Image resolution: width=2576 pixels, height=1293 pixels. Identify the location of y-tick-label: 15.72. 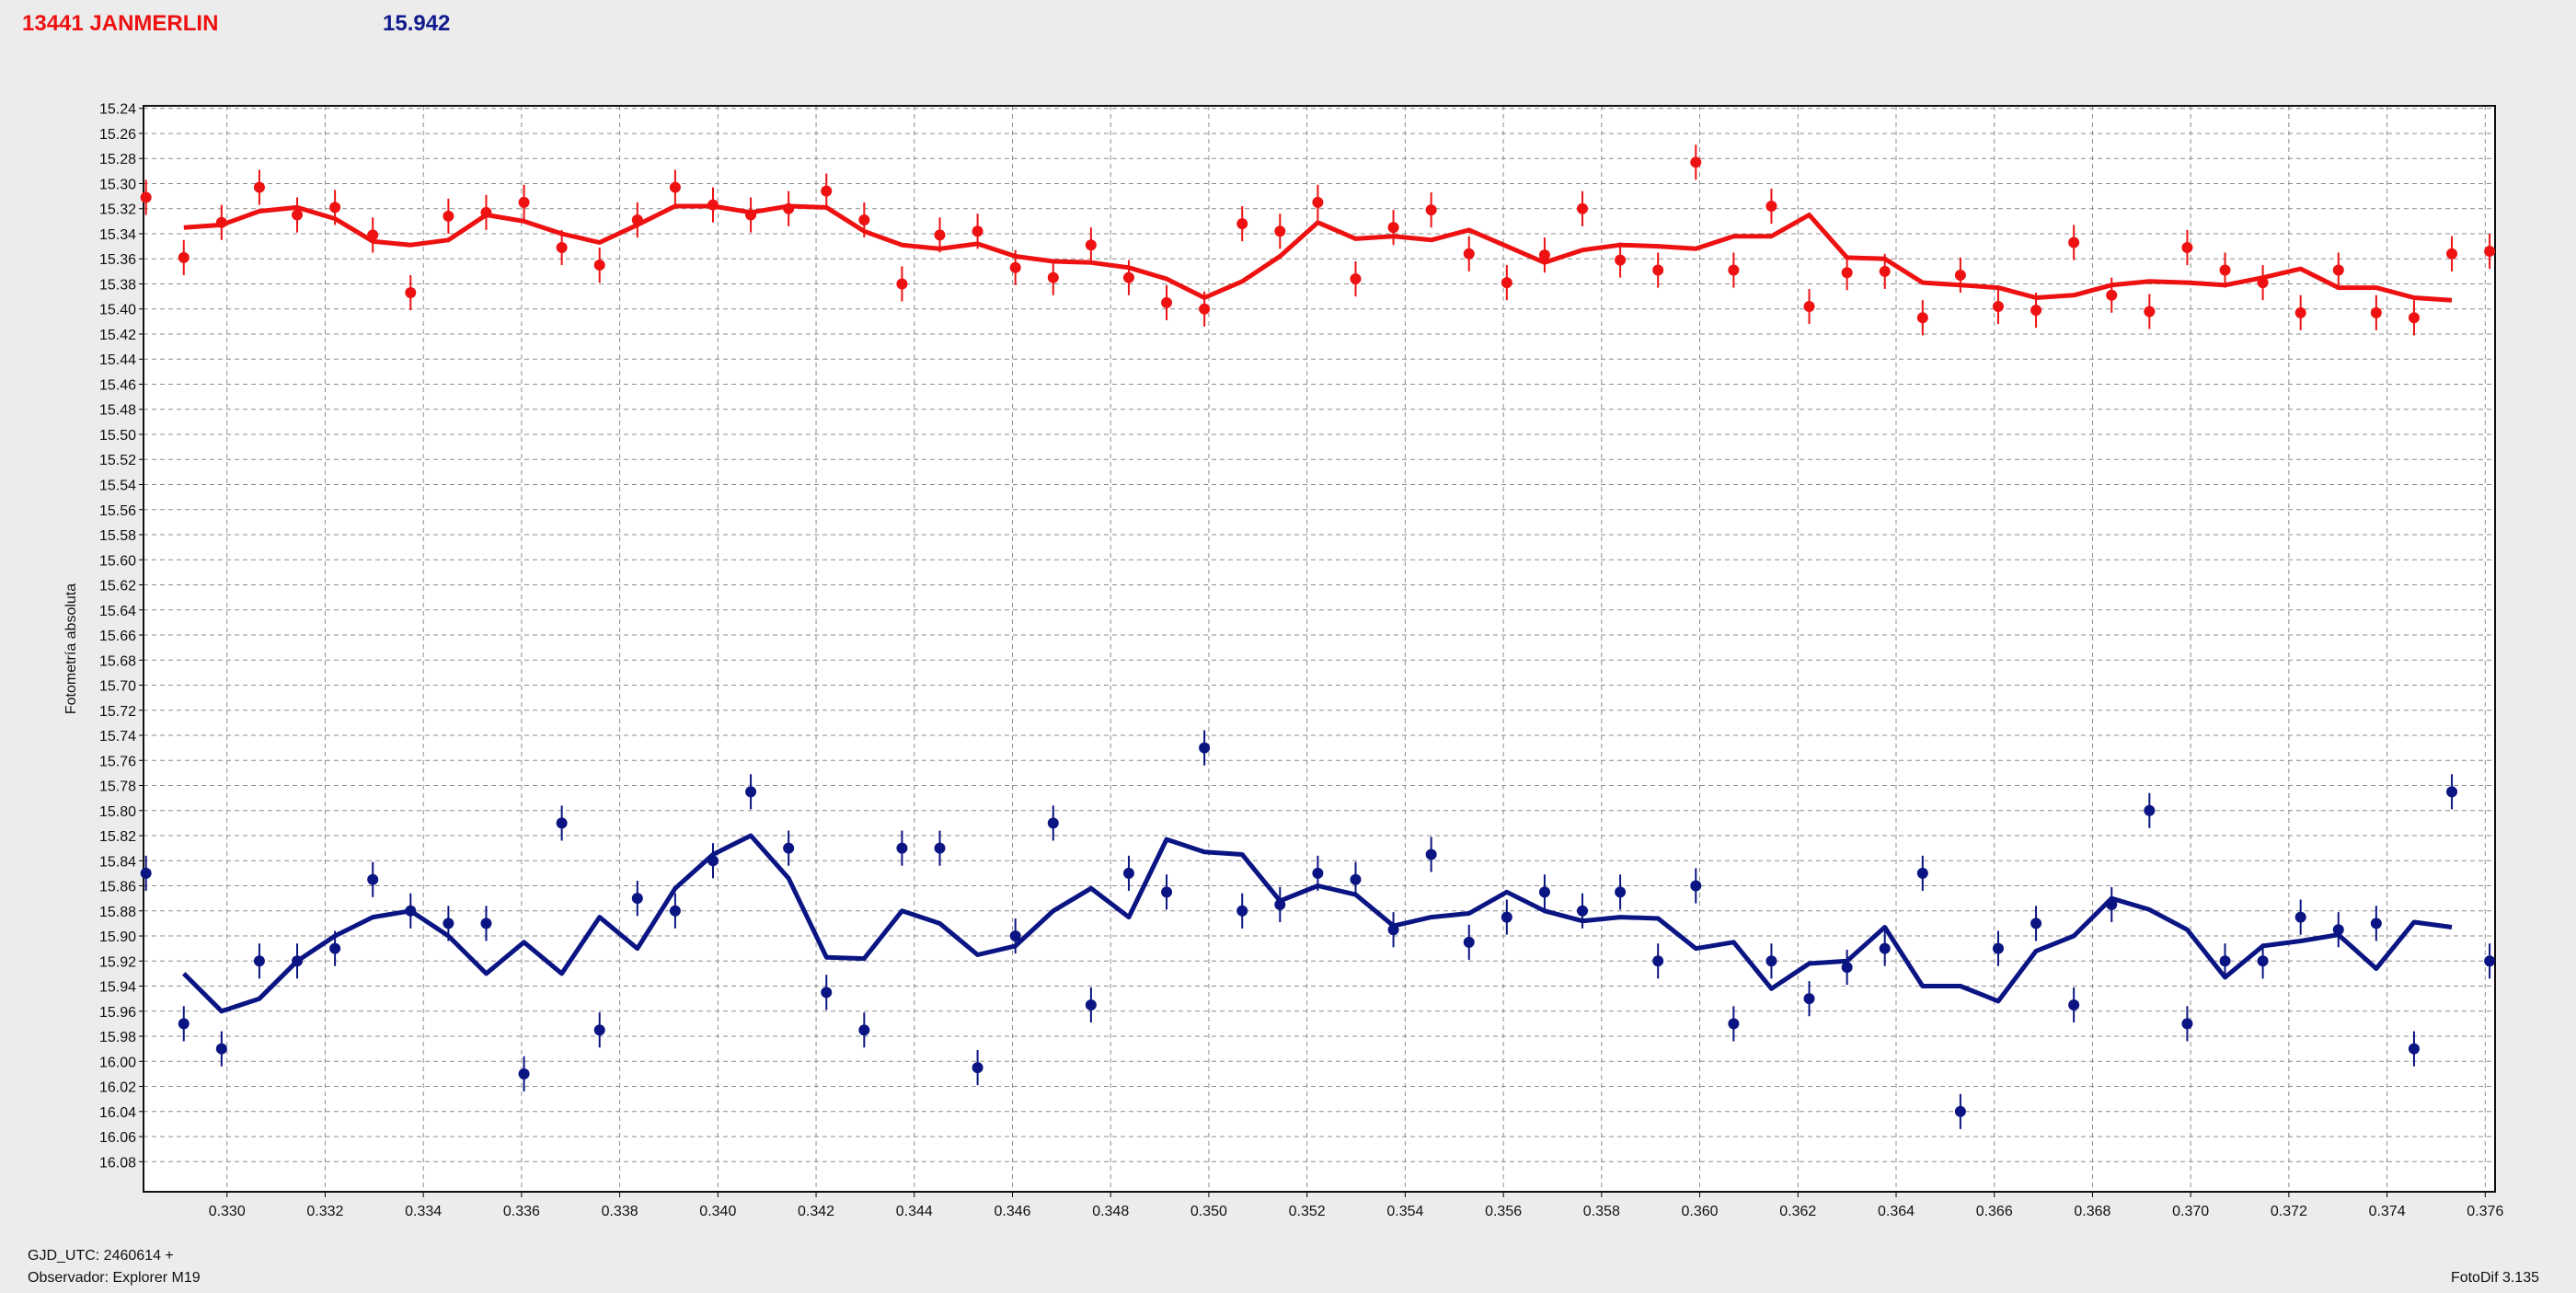
(117, 712).